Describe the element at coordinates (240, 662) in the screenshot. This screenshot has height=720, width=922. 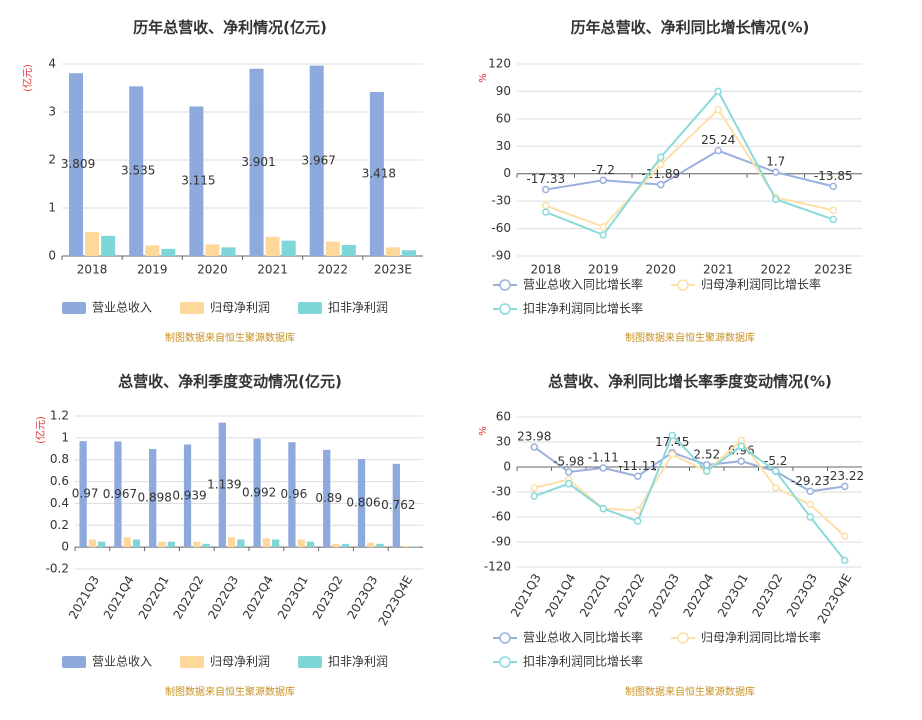
I see `legend-label: 归母净利润` at that location.